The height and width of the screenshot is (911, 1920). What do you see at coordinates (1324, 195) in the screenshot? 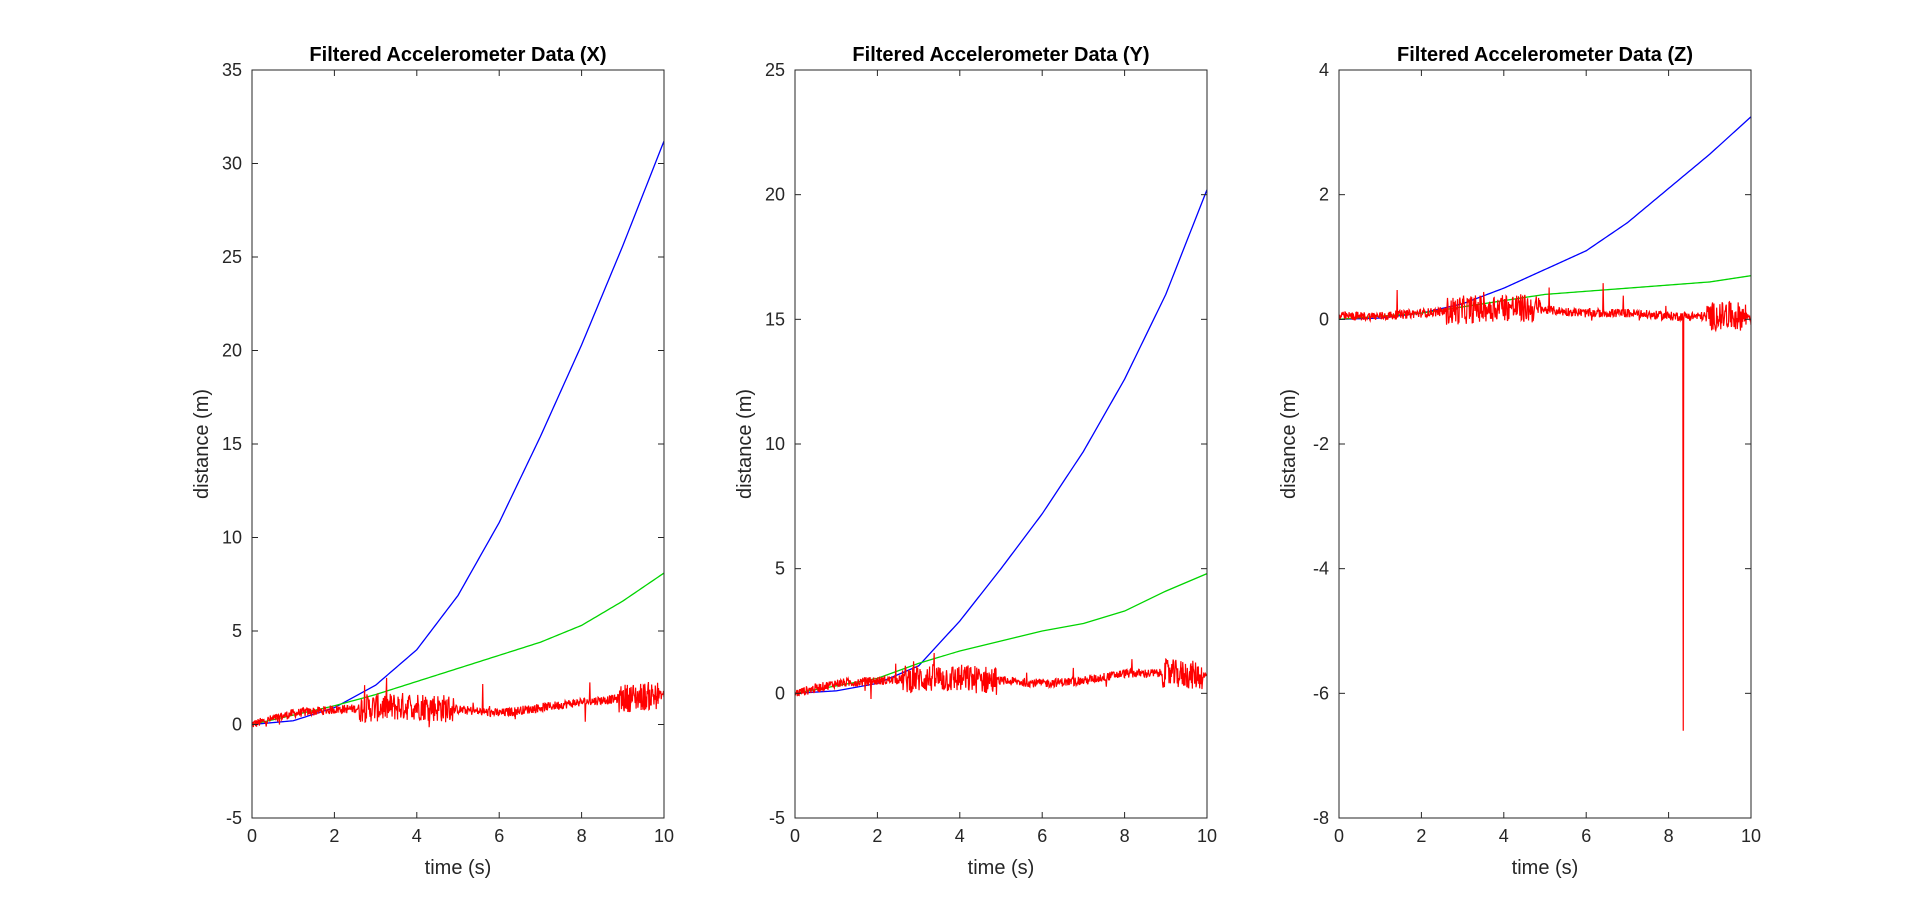
I see `y-tick-label: 2` at bounding box center [1324, 195].